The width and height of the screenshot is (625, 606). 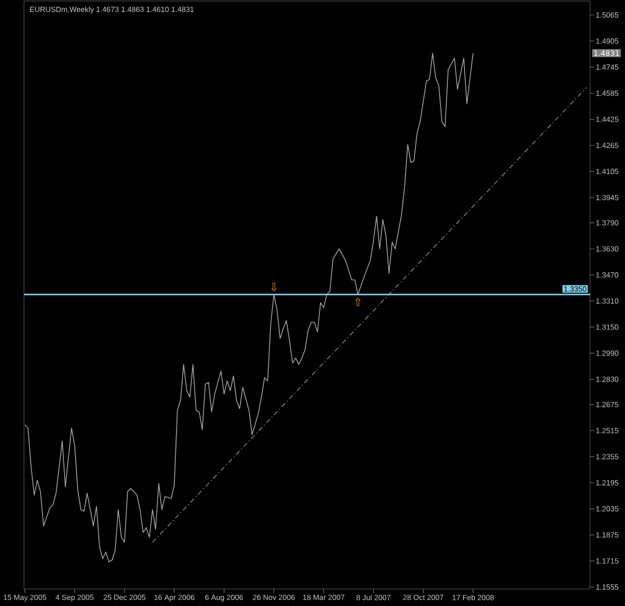 What do you see at coordinates (274, 287) in the screenshot?
I see `annotation: ⇩` at bounding box center [274, 287].